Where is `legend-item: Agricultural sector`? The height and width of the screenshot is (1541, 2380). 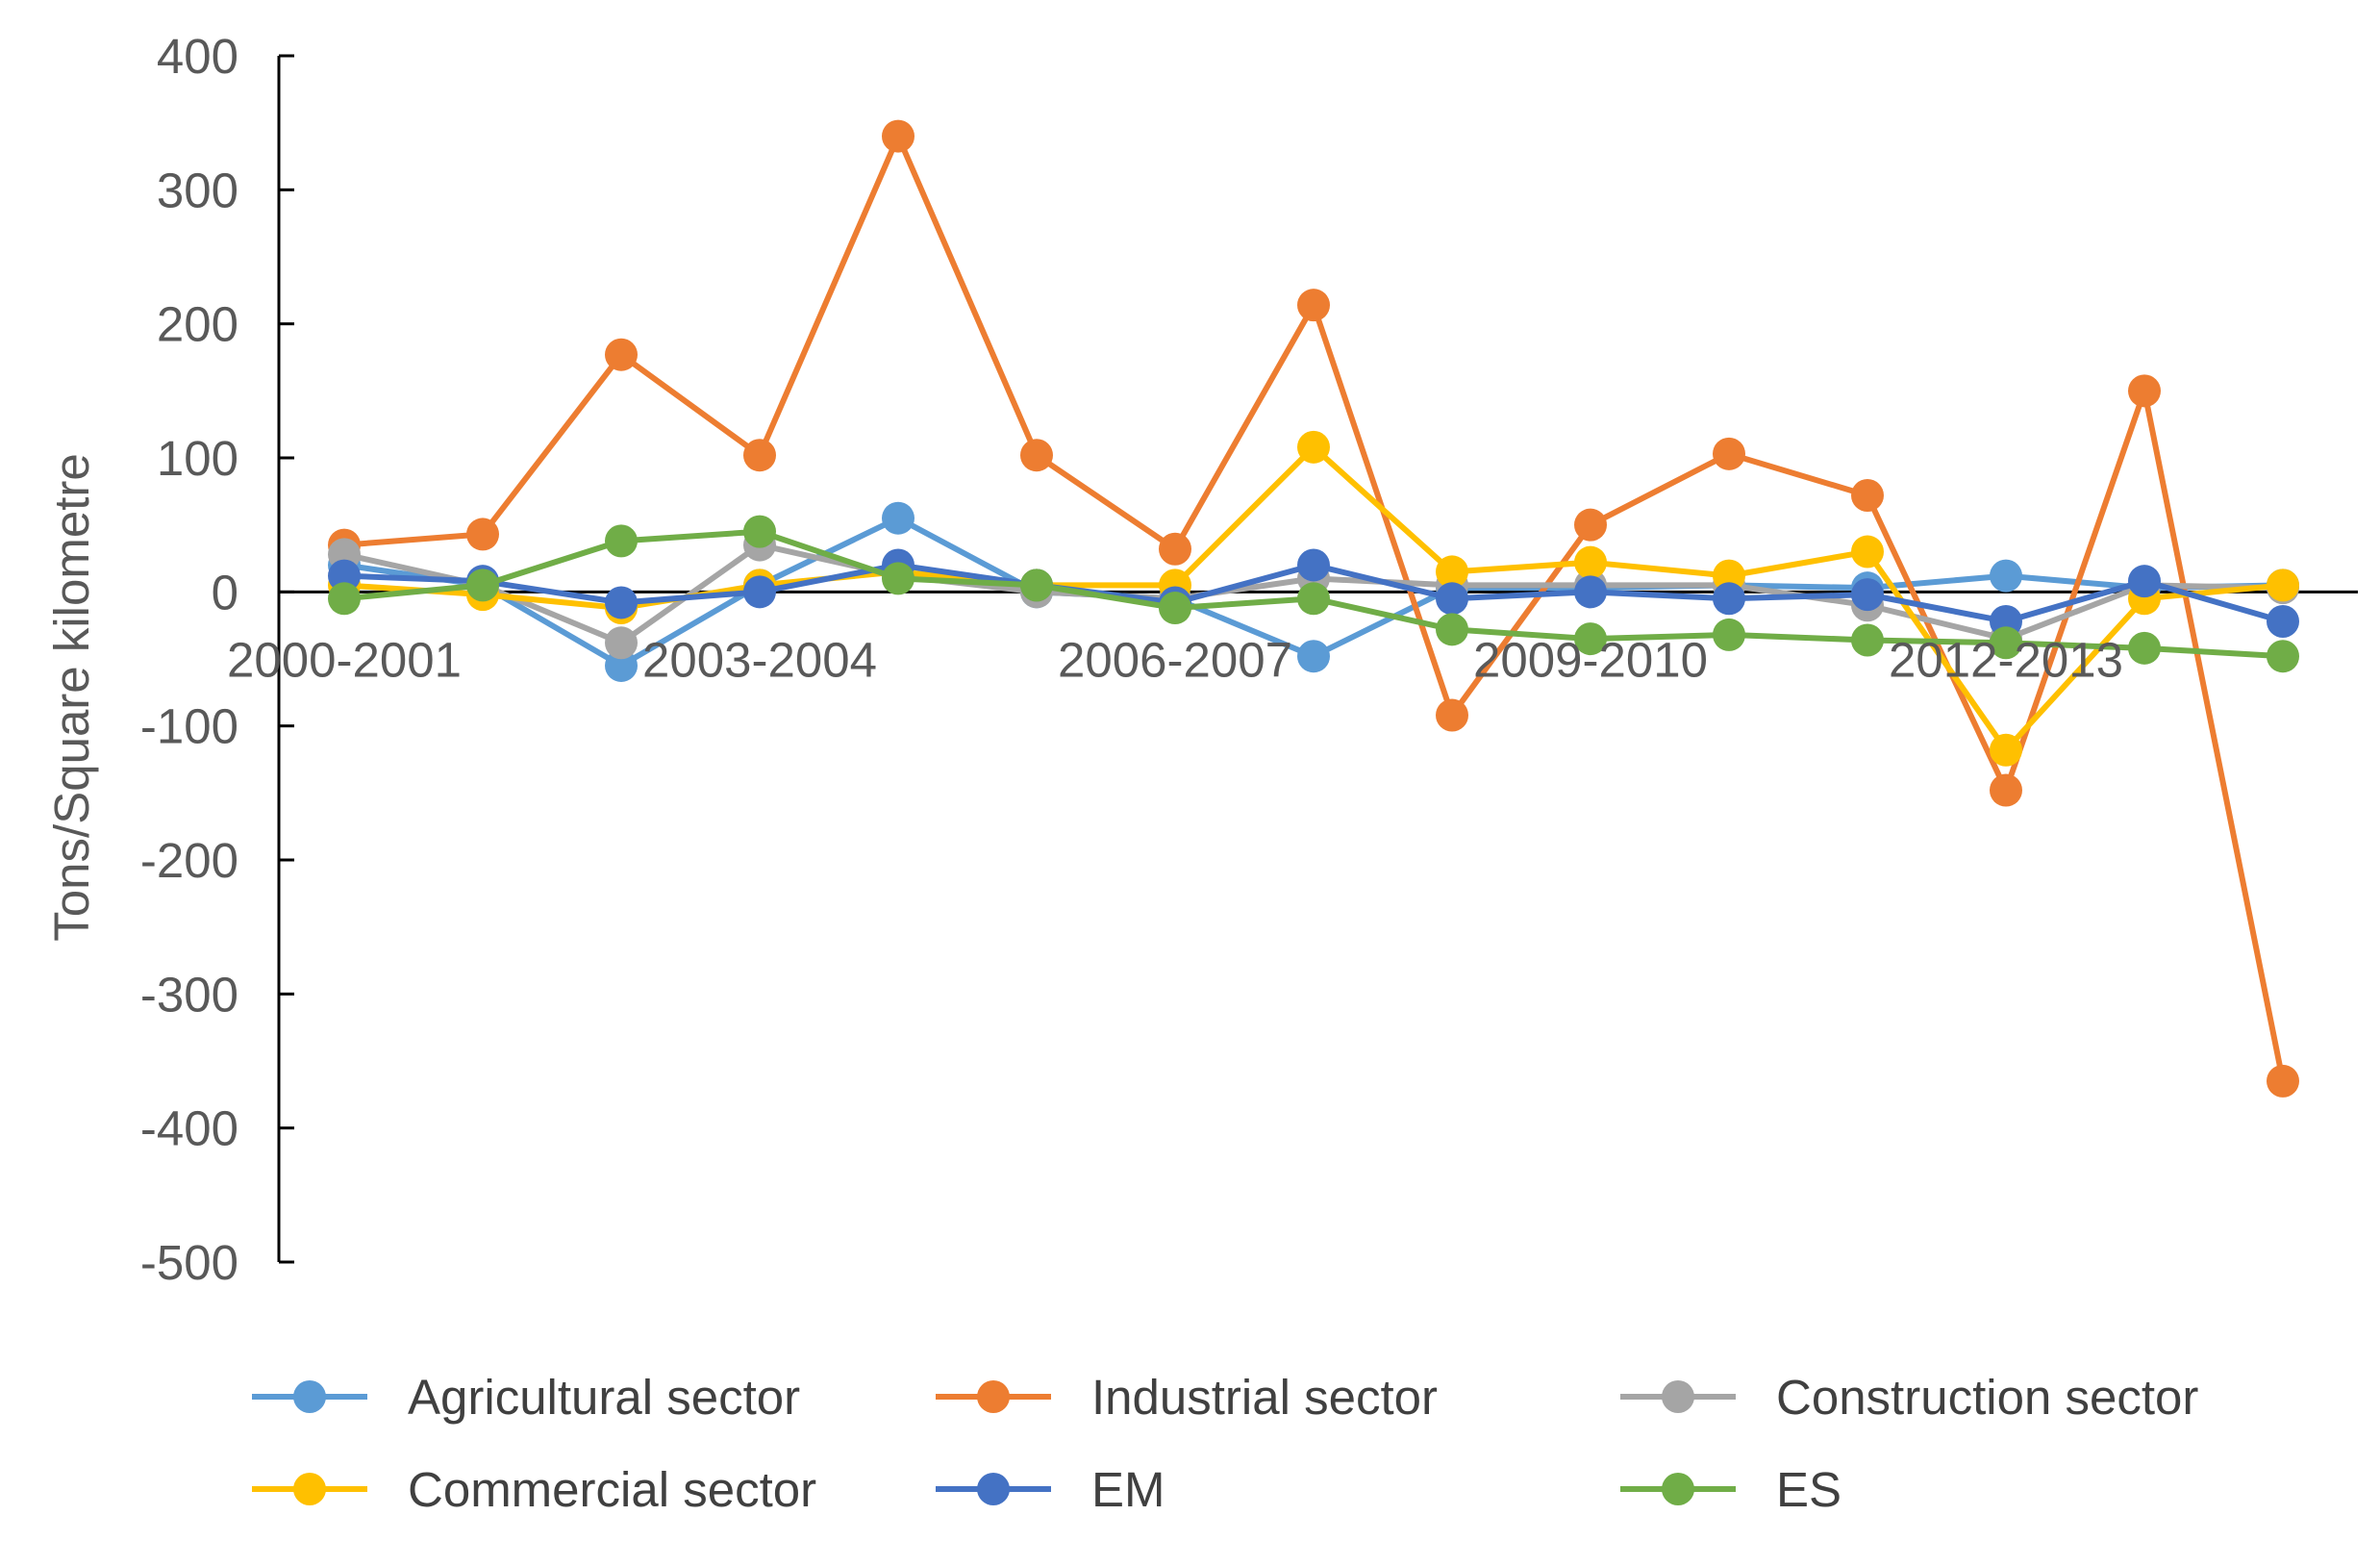
legend-item: Agricultural sector is located at coordinates (526, 1397).